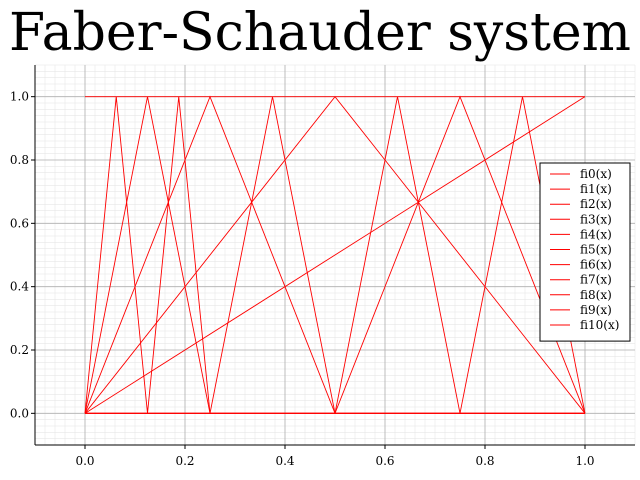 The image size is (640, 480). What do you see at coordinates (596, 189) in the screenshot?
I see `legend-entry: fi1(x)` at bounding box center [596, 189].